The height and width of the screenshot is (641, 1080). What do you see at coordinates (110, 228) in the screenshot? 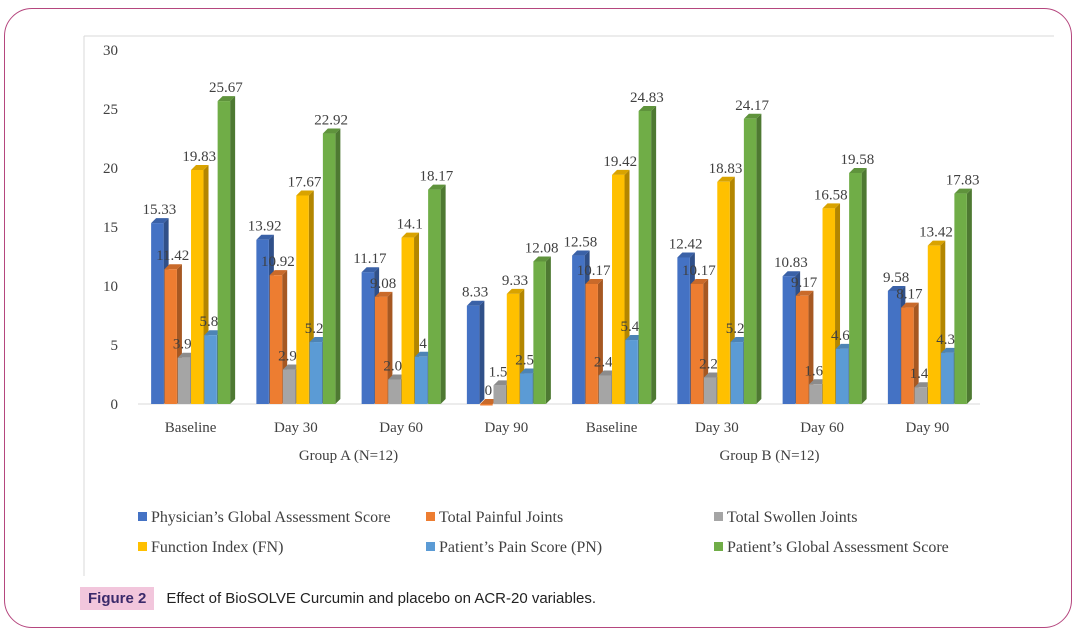
I see `y-tick-label: 15` at bounding box center [110, 228].